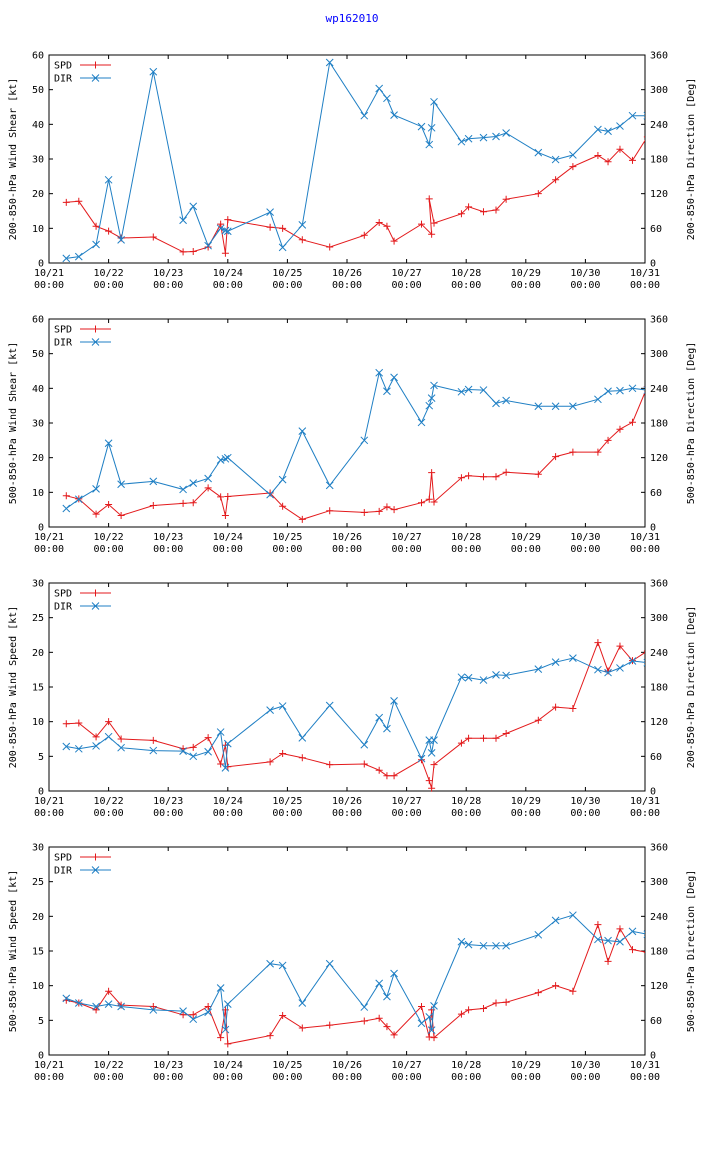 The image size is (704, 1156). What do you see at coordinates (41, 264) in the screenshot?
I see `y-tick-label: 0` at bounding box center [41, 264].